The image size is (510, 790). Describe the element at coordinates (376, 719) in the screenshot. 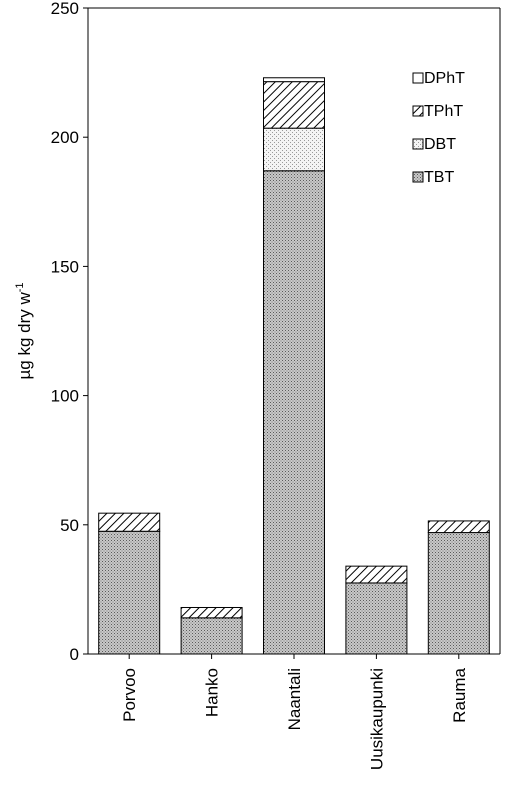

I see `category-label-uusikaupunki: Uusikaupunki` at that location.